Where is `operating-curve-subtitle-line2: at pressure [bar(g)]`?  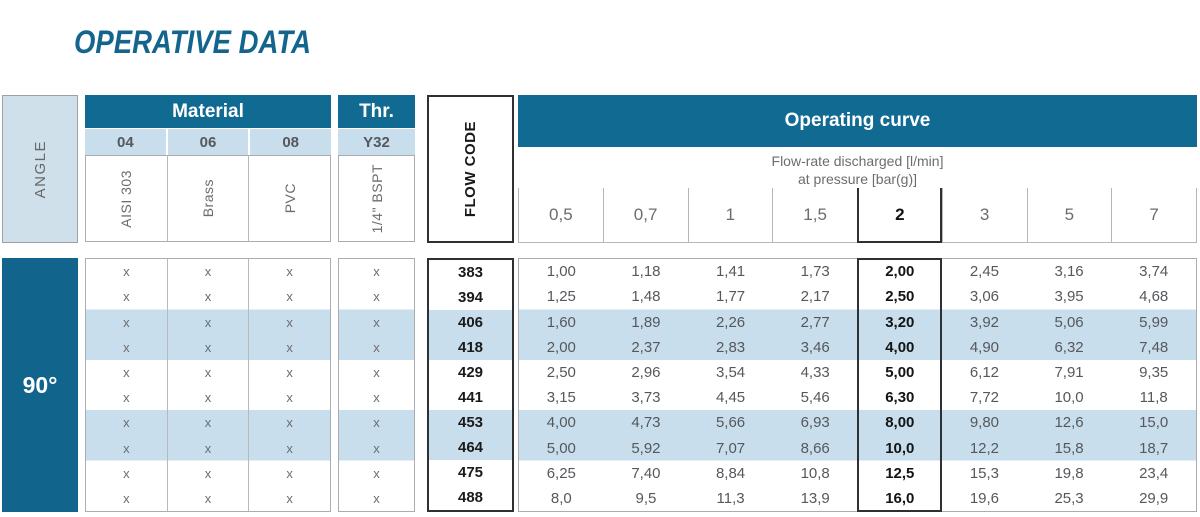
operating-curve-subtitle-line2: at pressure [bar(g)] is located at coordinates (857, 179).